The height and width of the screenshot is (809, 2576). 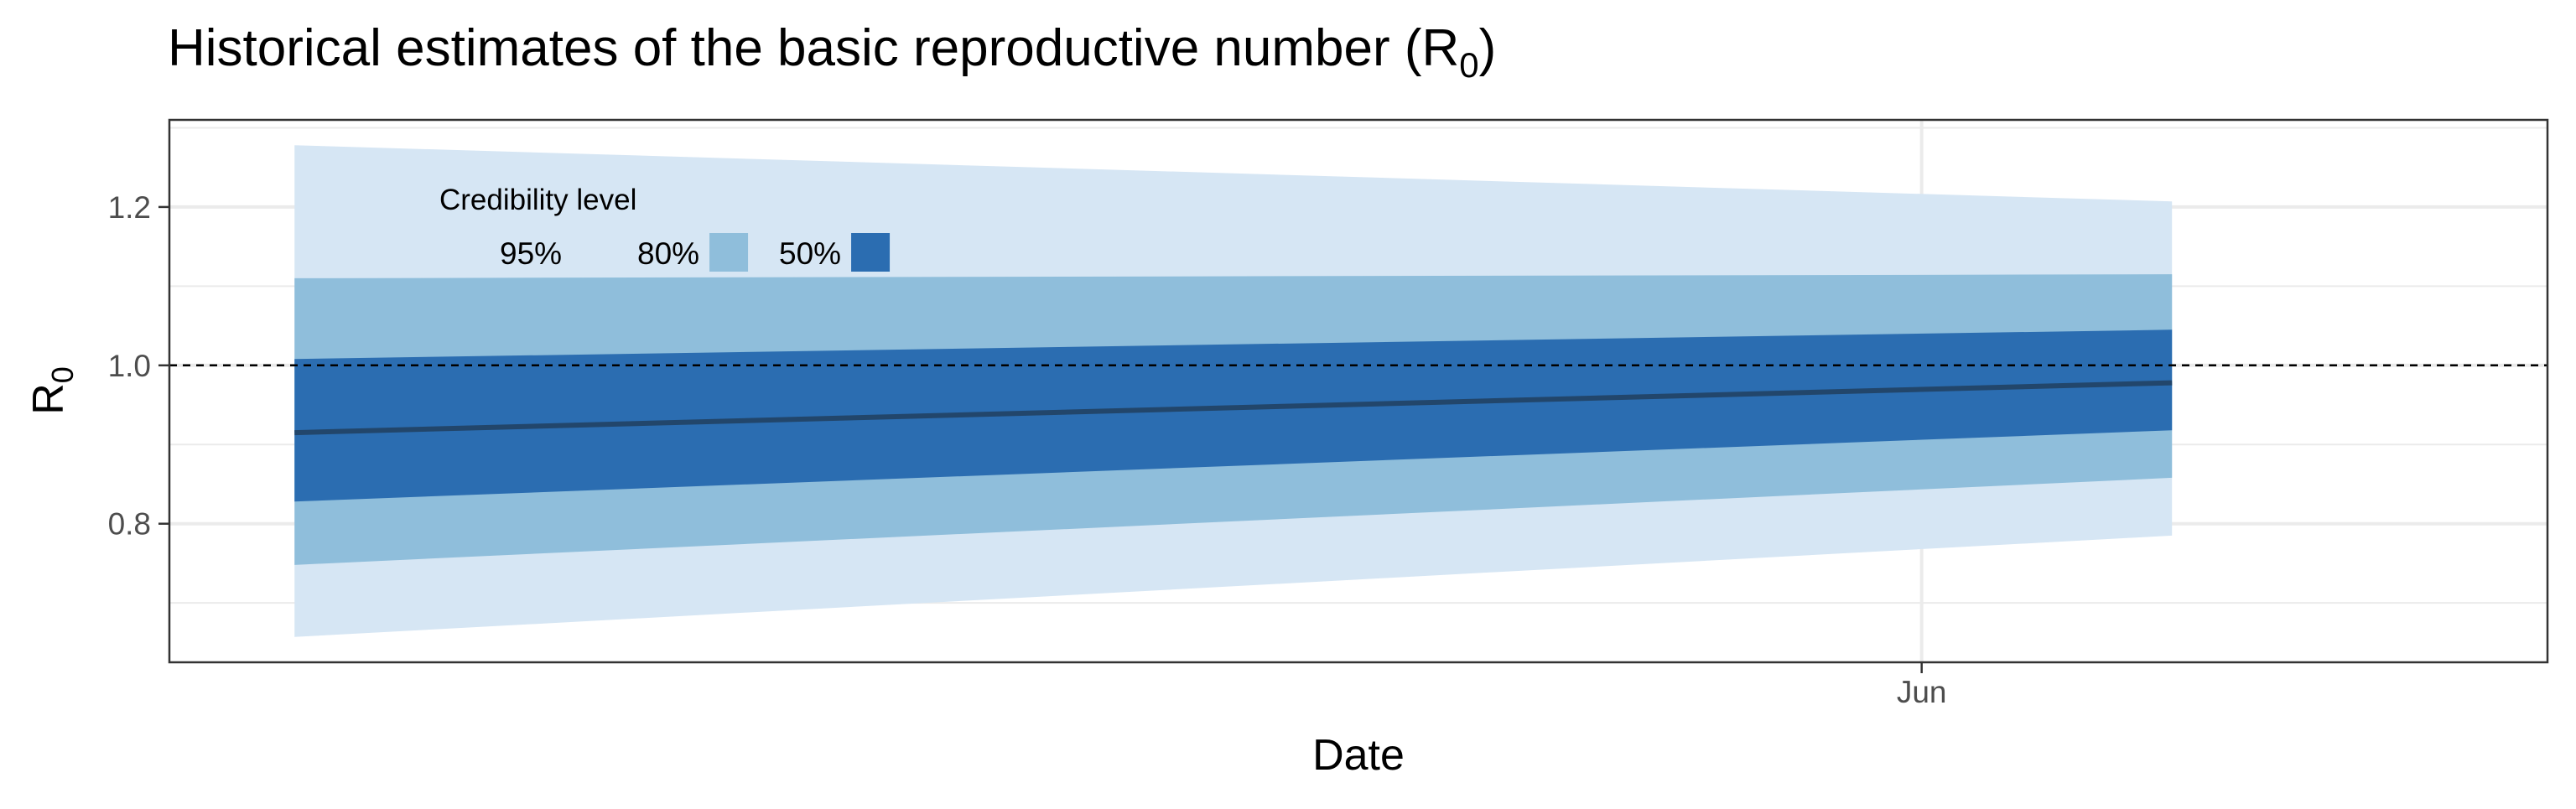 What do you see at coordinates (531, 253) in the screenshot?
I see `legend-label: 95%` at bounding box center [531, 253].